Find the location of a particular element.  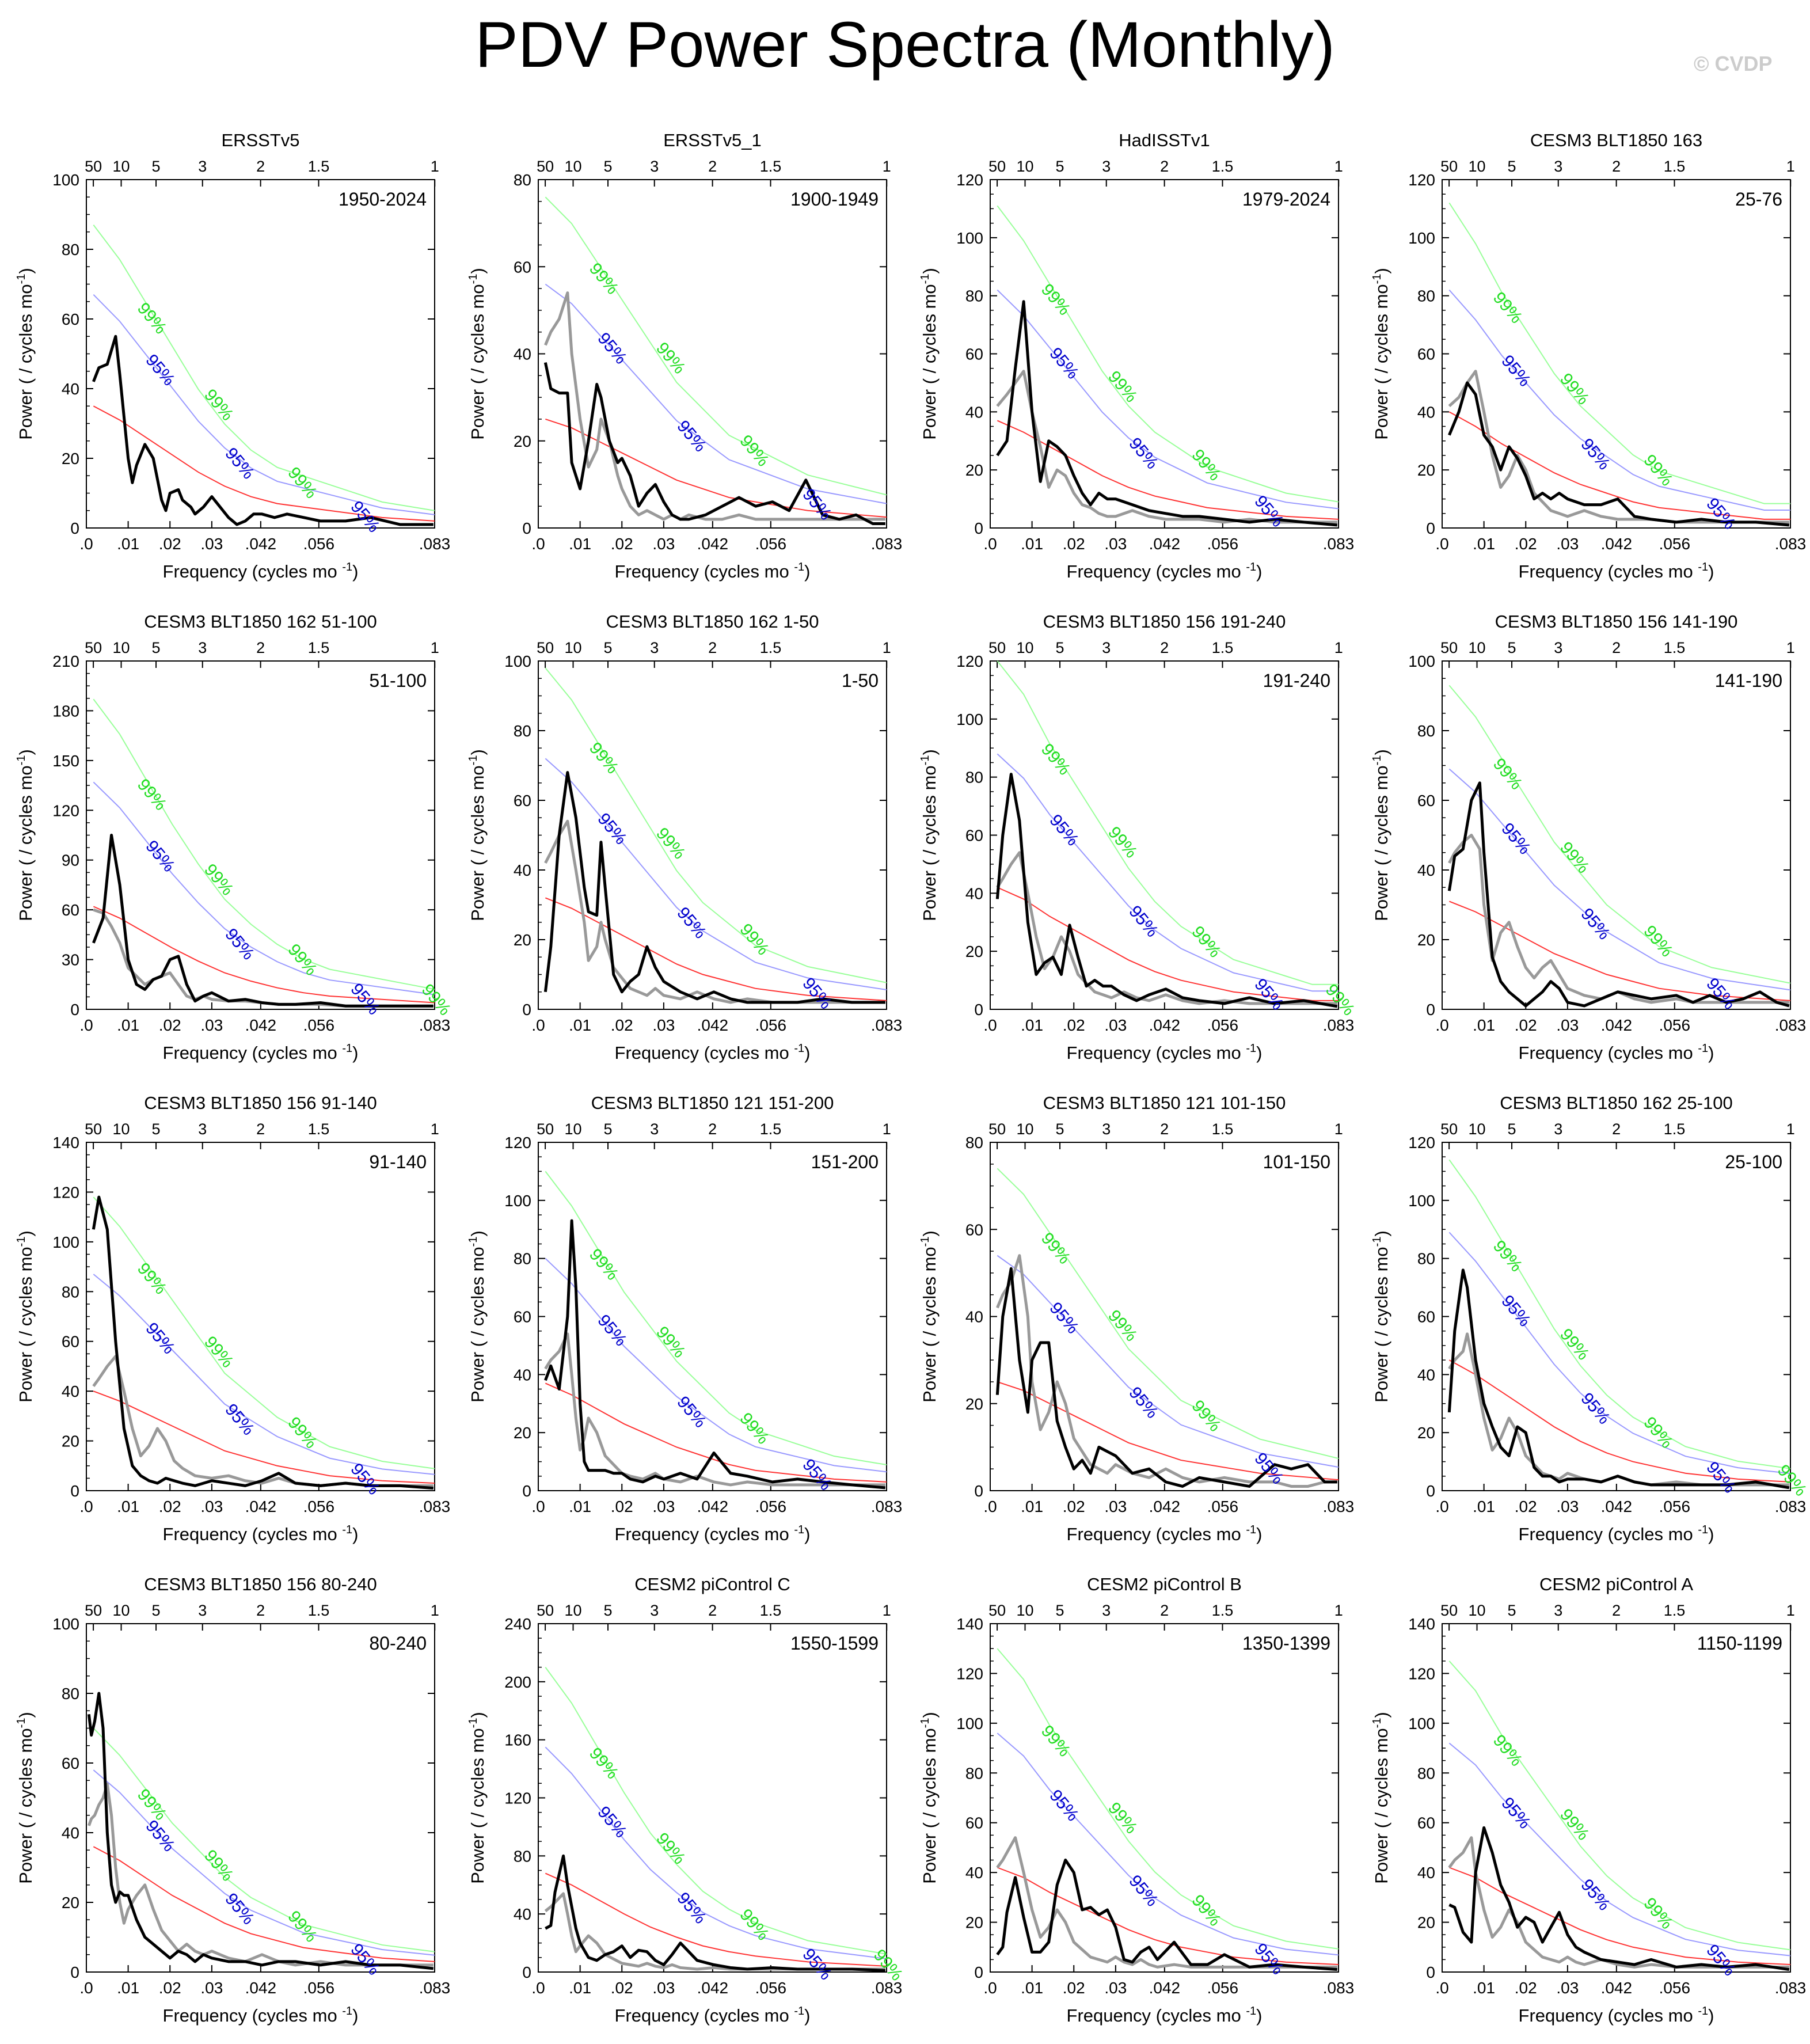

chart-title: CESM3 BLT1850 162 51-100 is located at coordinates (260, 621).